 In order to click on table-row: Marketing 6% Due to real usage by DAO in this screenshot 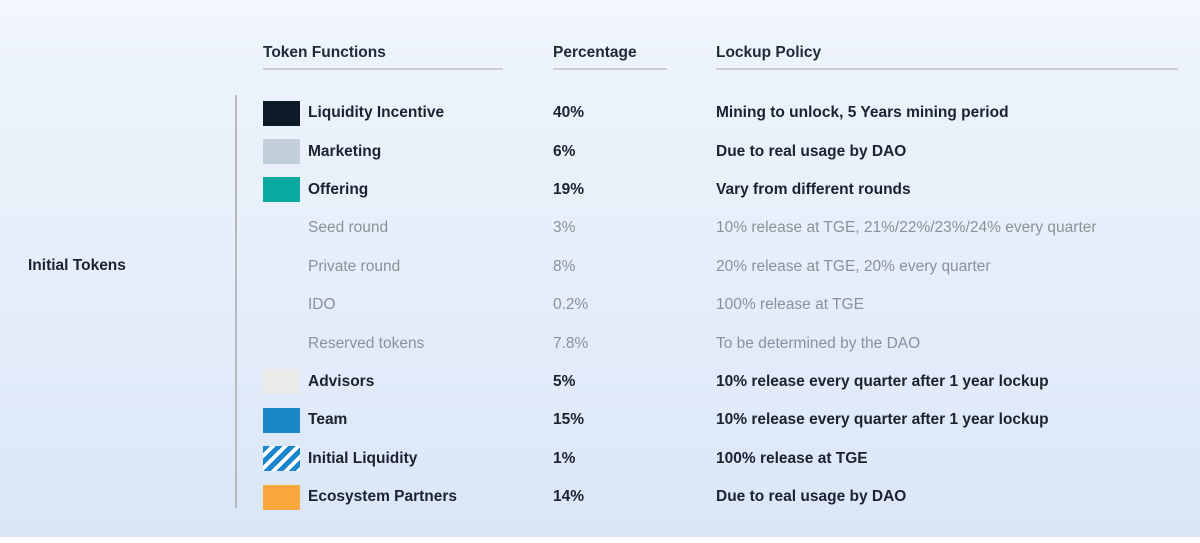, I will do `click(712, 151)`.